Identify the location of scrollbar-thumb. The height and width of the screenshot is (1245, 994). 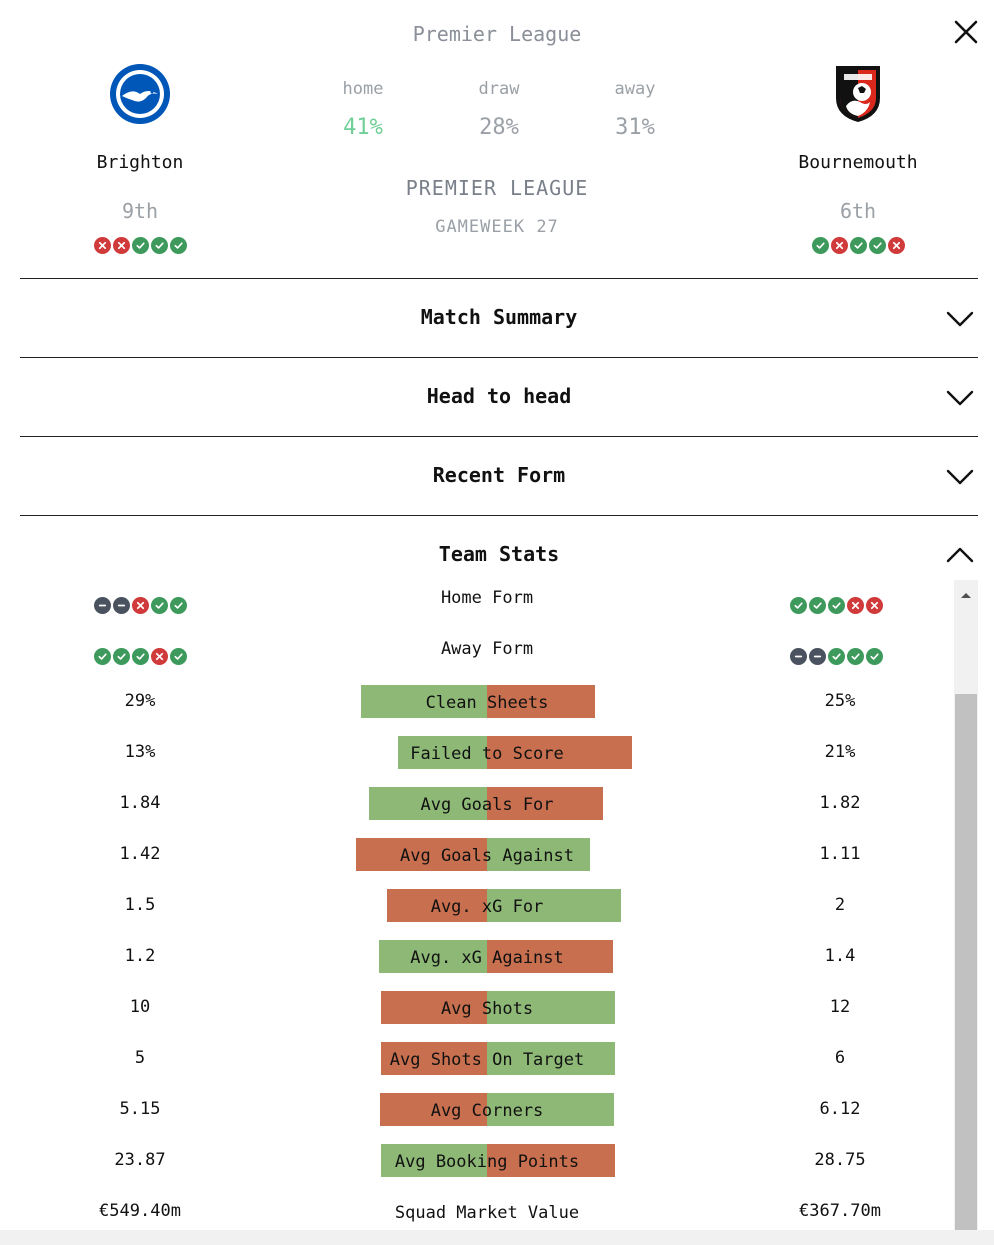
(966, 962).